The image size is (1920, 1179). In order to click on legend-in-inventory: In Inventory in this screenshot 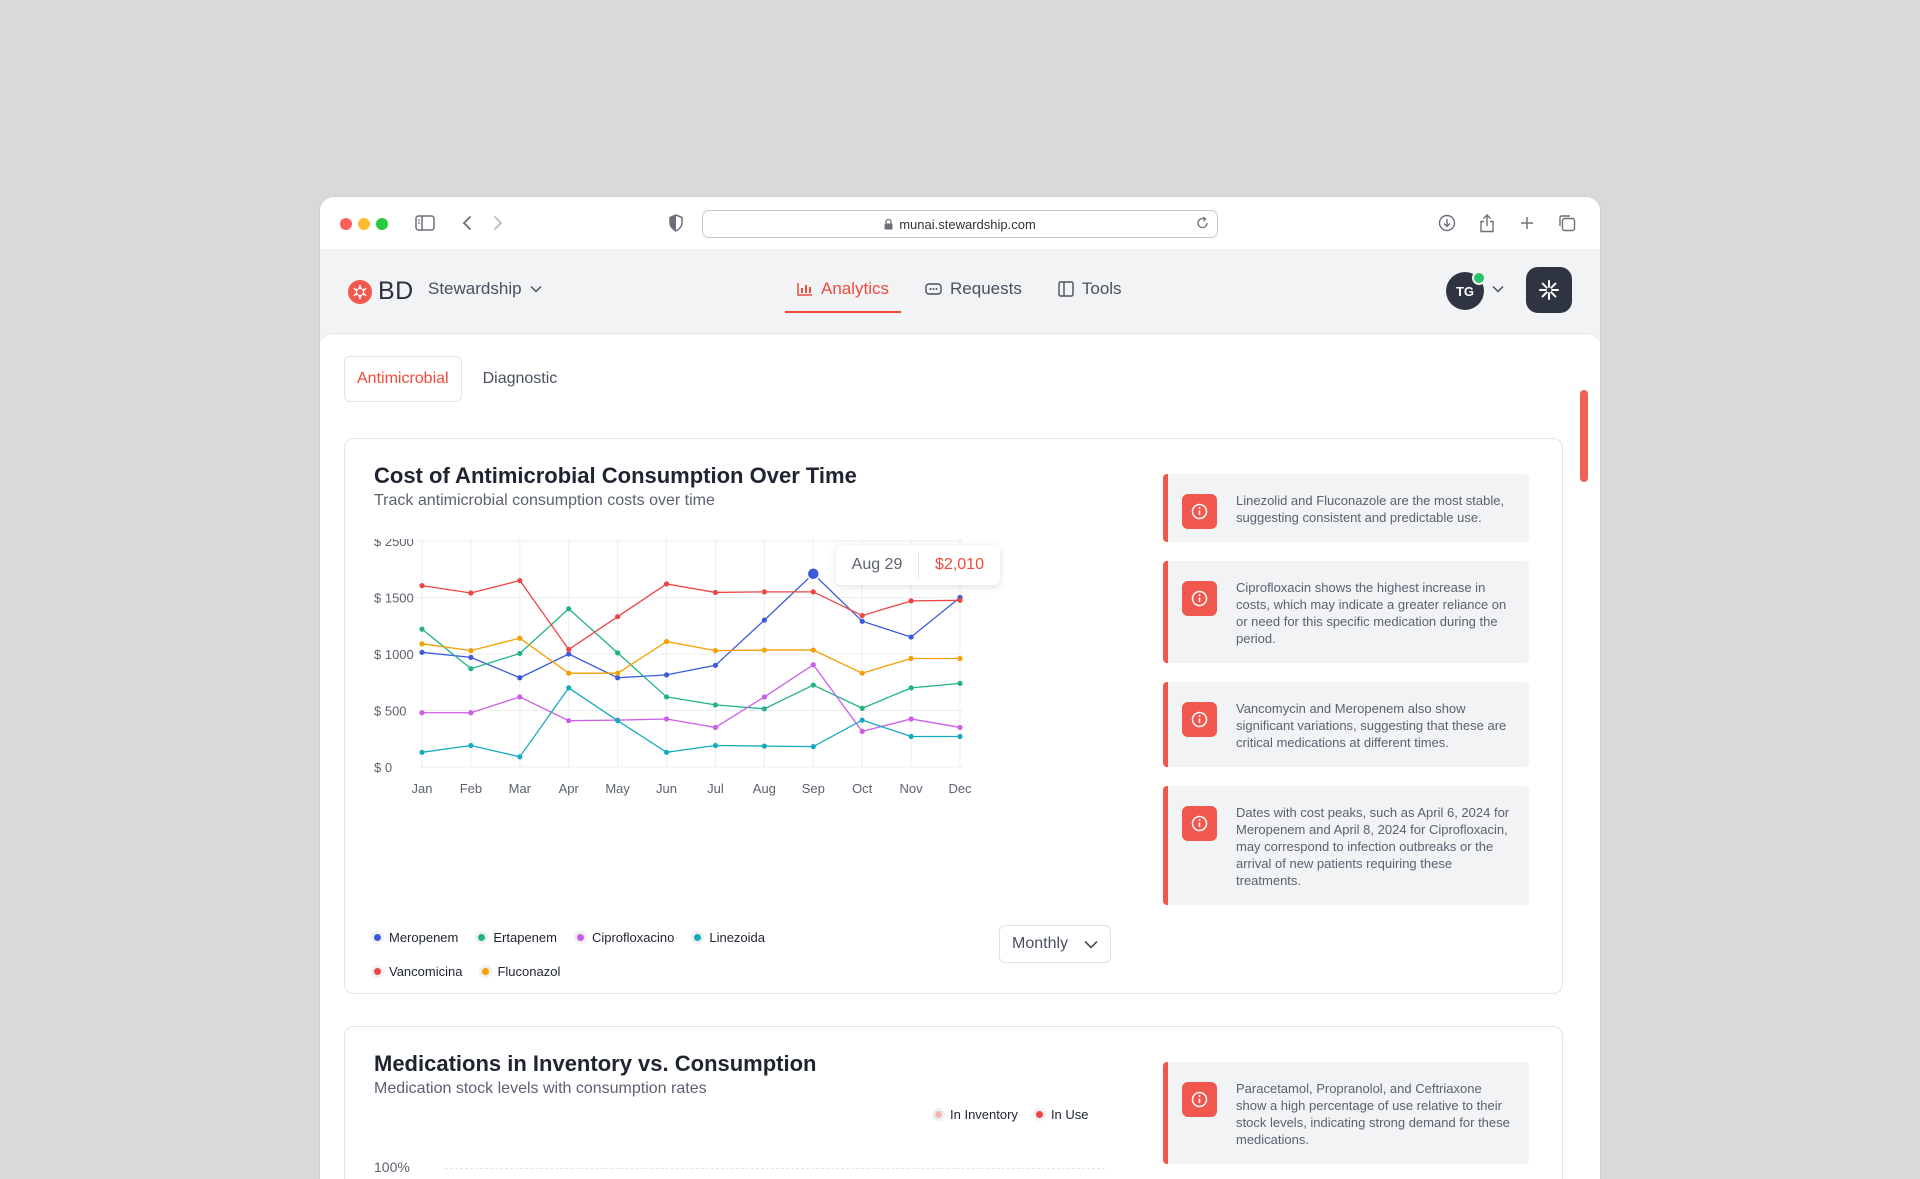, I will do `click(976, 1114)`.